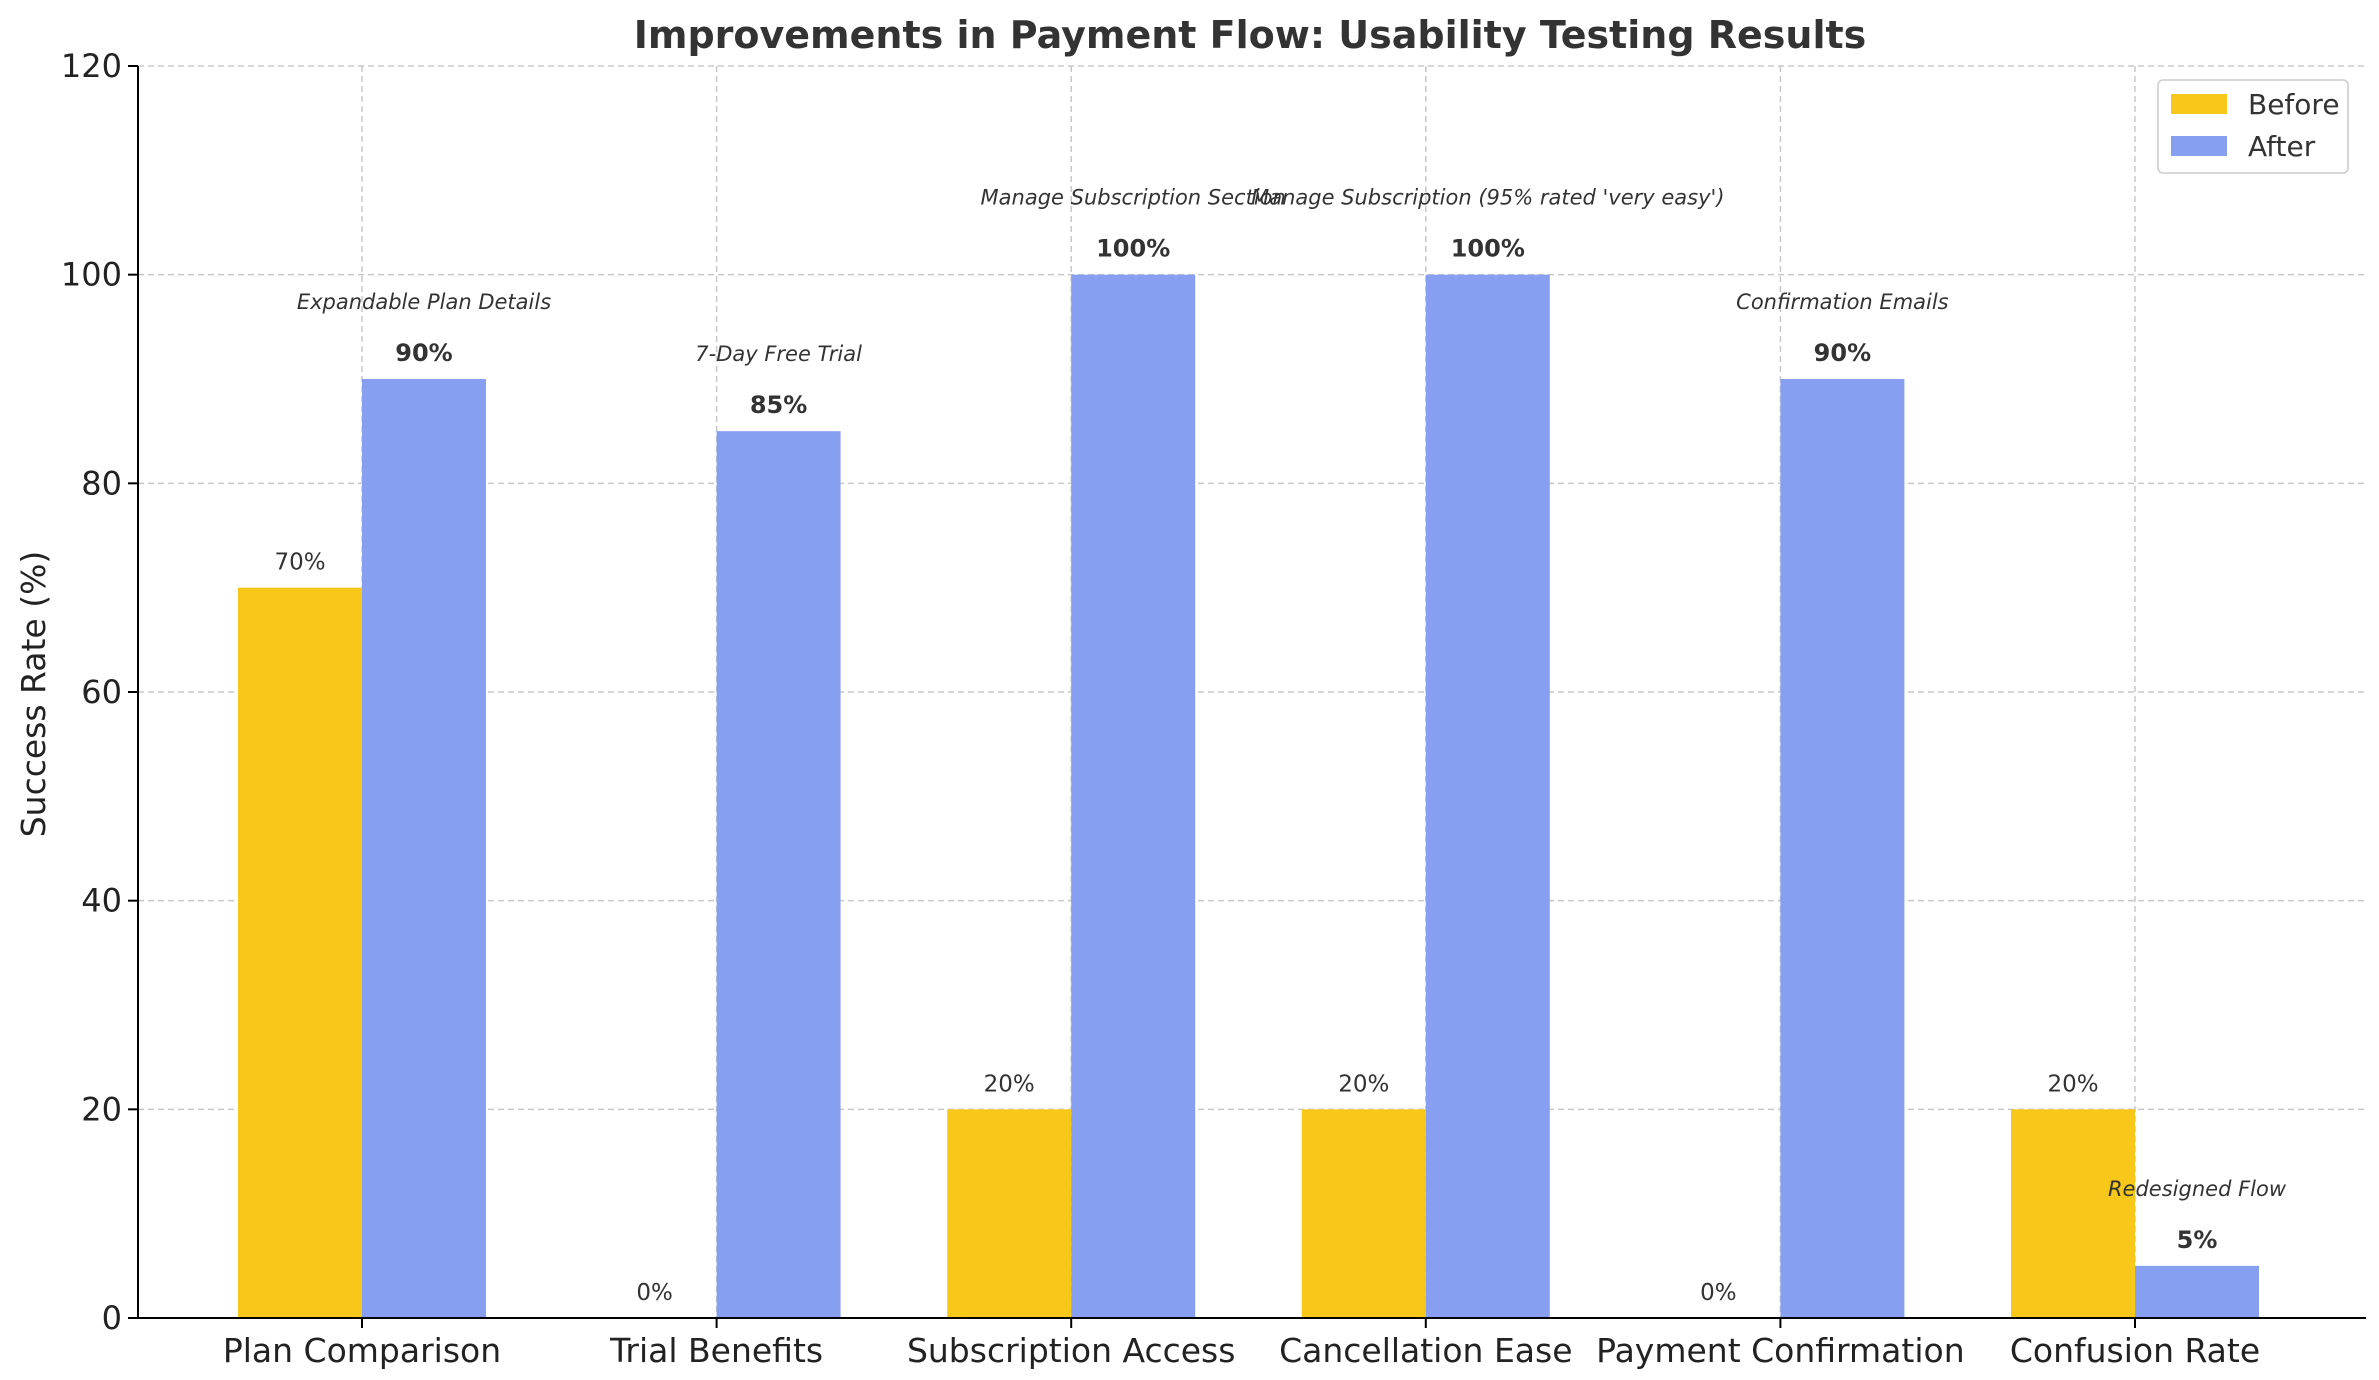 The image size is (2379, 1380). What do you see at coordinates (101, 483) in the screenshot?
I see `y-tick-label: 80` at bounding box center [101, 483].